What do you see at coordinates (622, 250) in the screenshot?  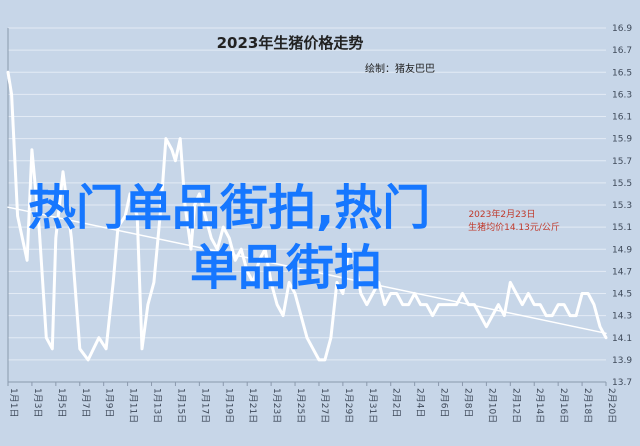 I see `y-tick-label: 14.9` at bounding box center [622, 250].